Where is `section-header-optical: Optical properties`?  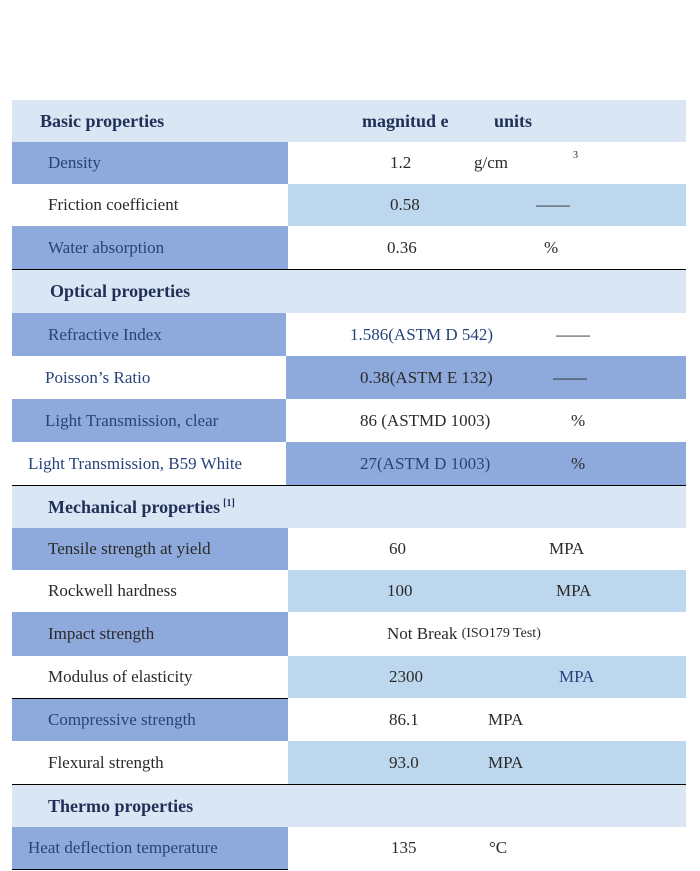 section-header-optical: Optical properties is located at coordinates (349, 291).